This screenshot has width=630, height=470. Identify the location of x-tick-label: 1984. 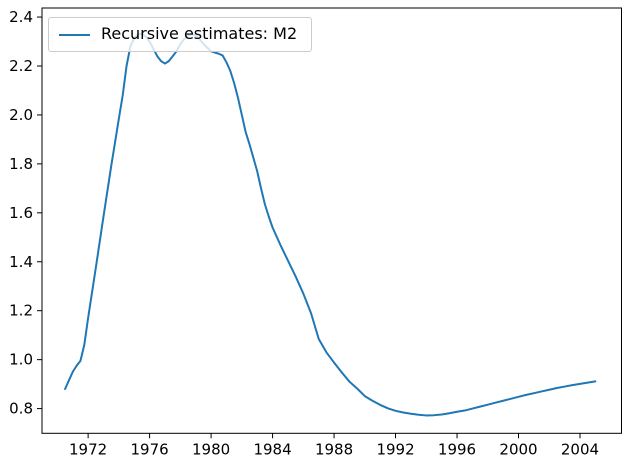
(272, 449).